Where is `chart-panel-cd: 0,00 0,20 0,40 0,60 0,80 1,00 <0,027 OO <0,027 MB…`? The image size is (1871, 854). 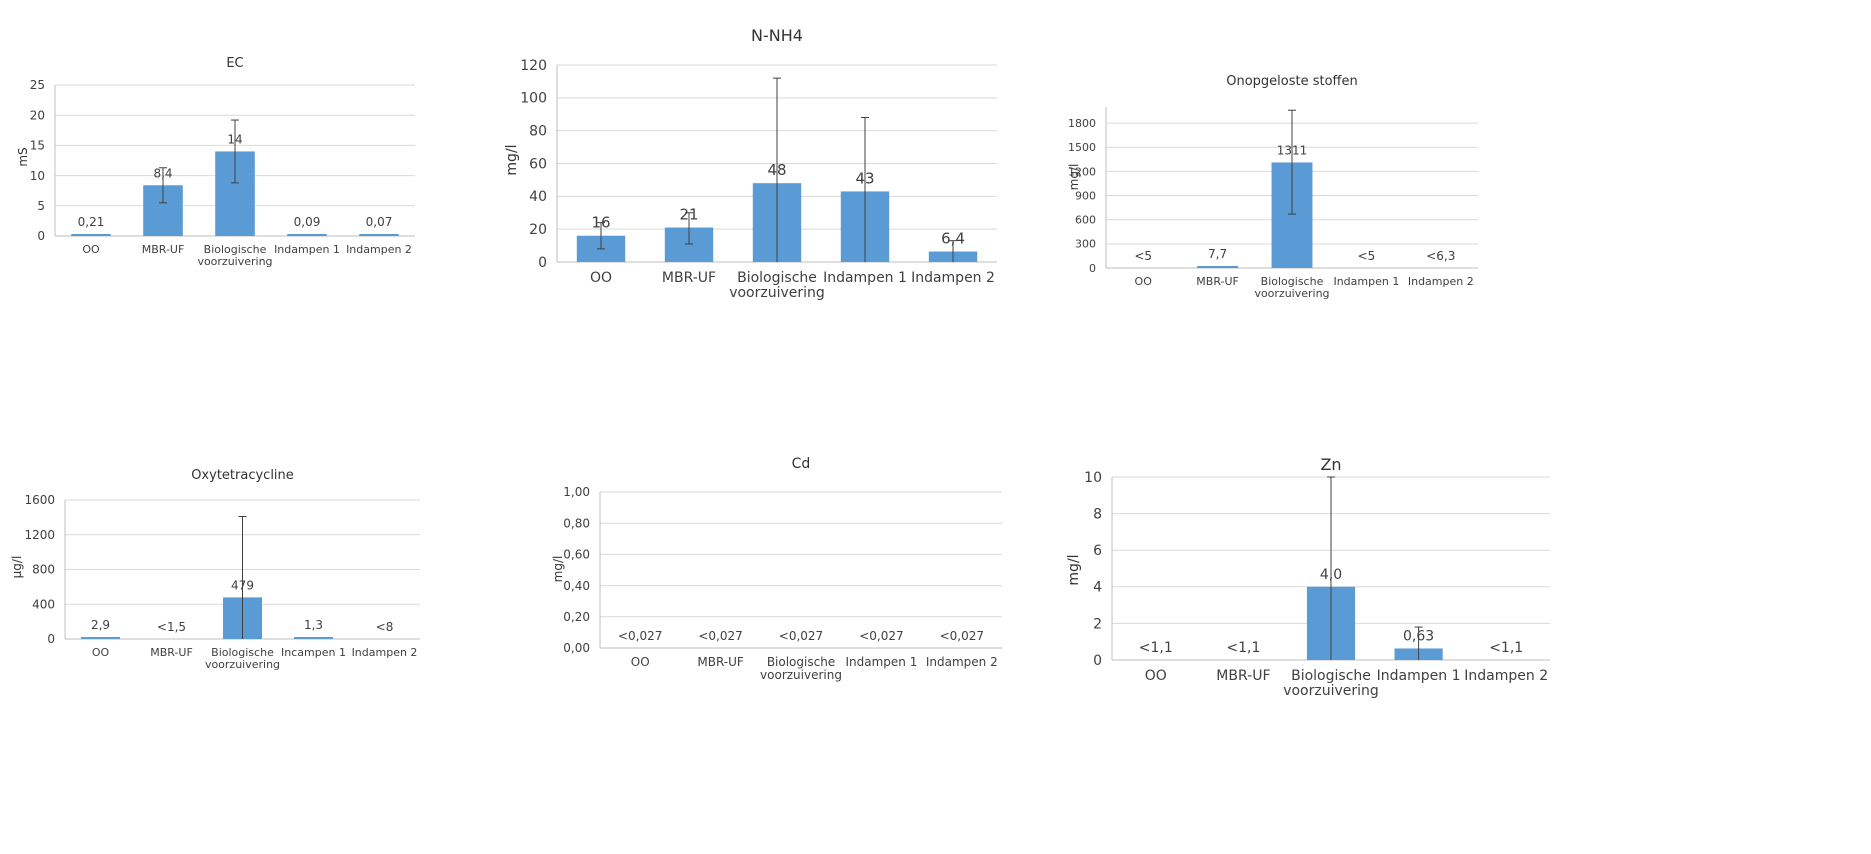
chart-panel-cd: 0,00 0,20 0,40 0,60 0,80 1,00 <0,027 OO <0,027 MB… is located at coordinates (780, 575).